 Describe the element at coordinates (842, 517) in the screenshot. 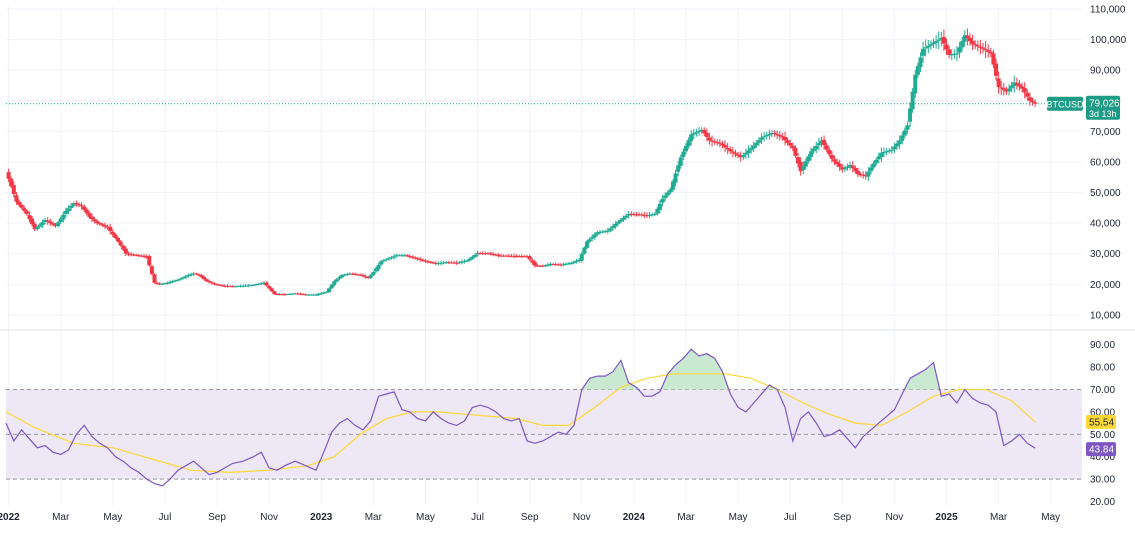

I see `time-axis-tick-label: Sep` at that location.